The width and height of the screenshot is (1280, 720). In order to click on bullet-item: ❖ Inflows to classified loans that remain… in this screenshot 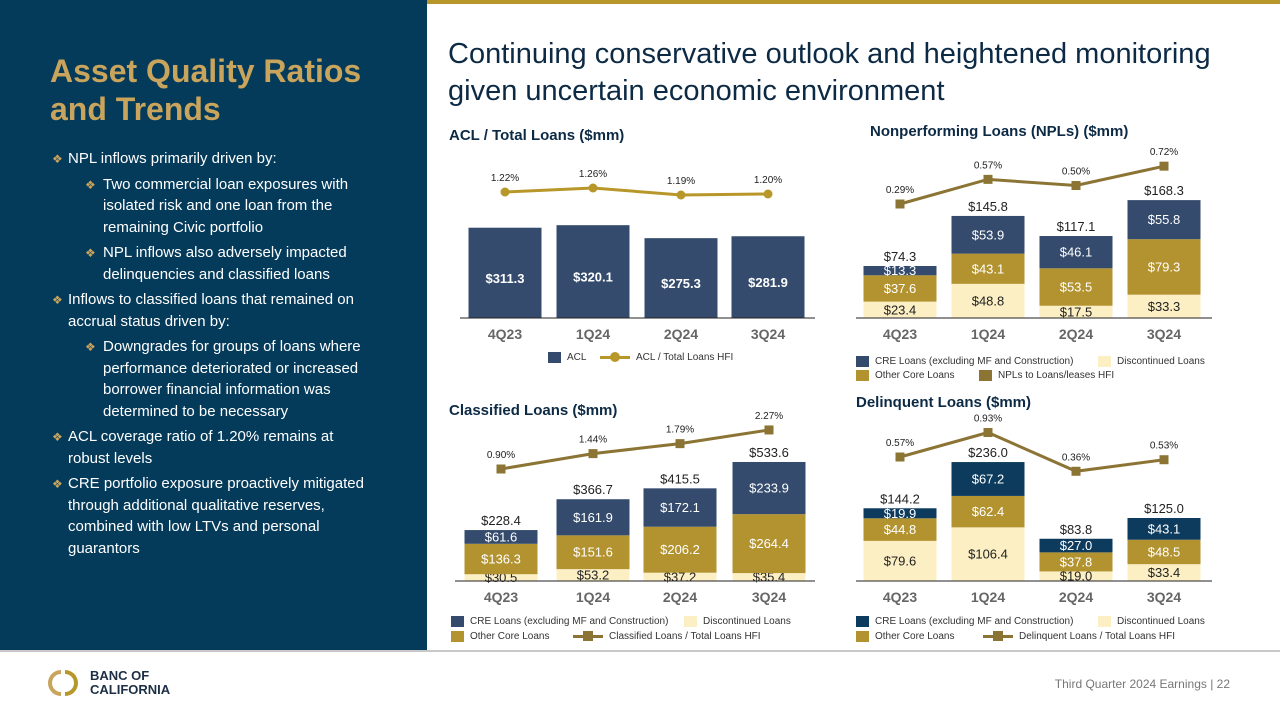, I will do `click(212, 310)`.